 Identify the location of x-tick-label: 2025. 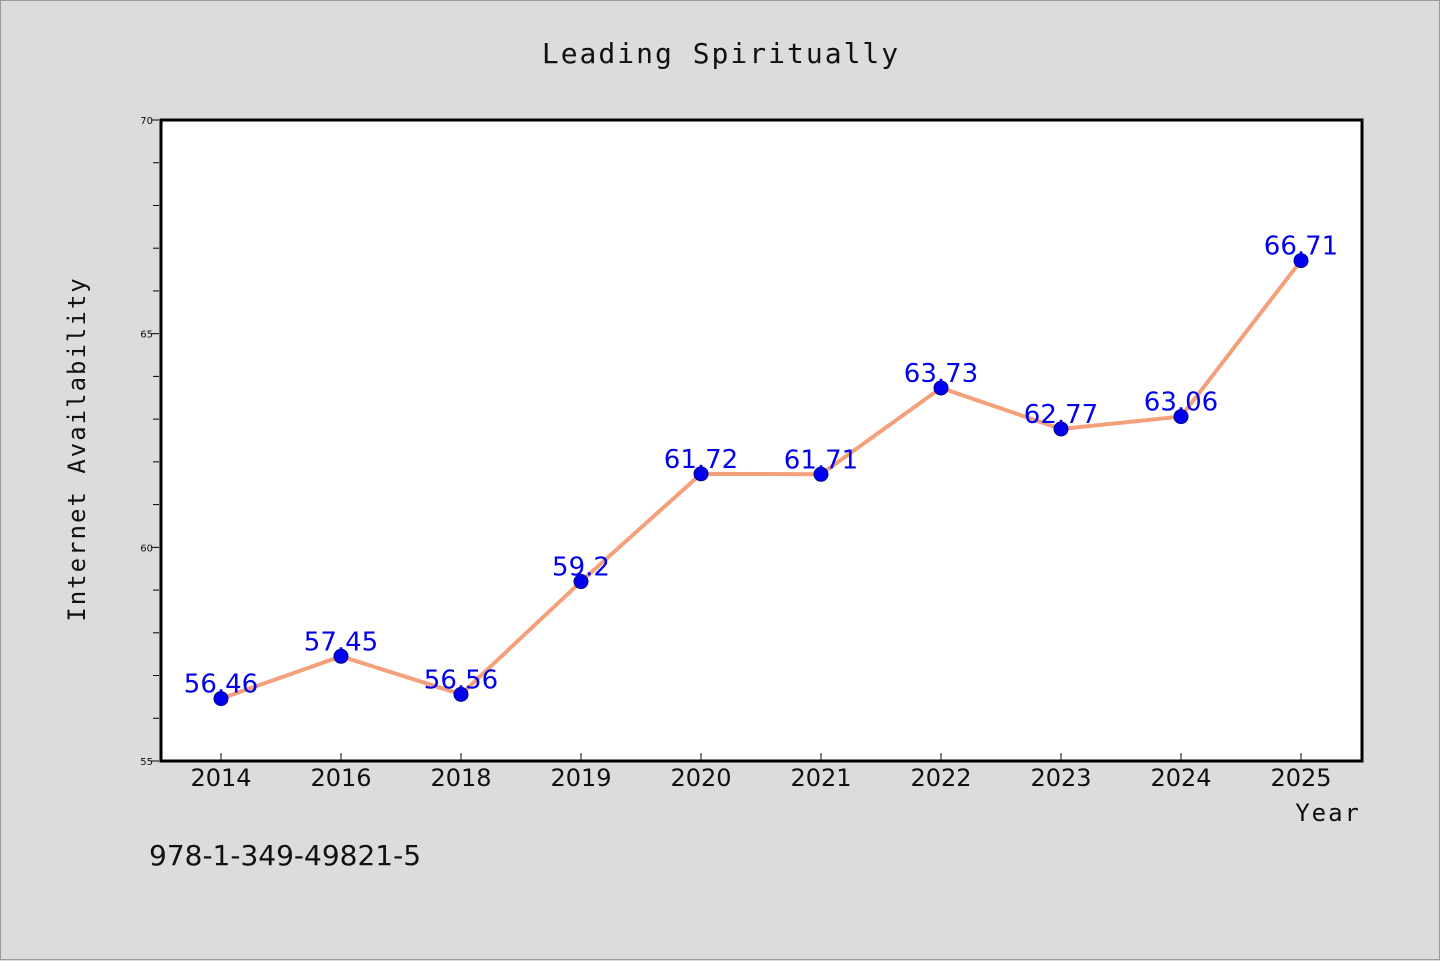
(1300, 778).